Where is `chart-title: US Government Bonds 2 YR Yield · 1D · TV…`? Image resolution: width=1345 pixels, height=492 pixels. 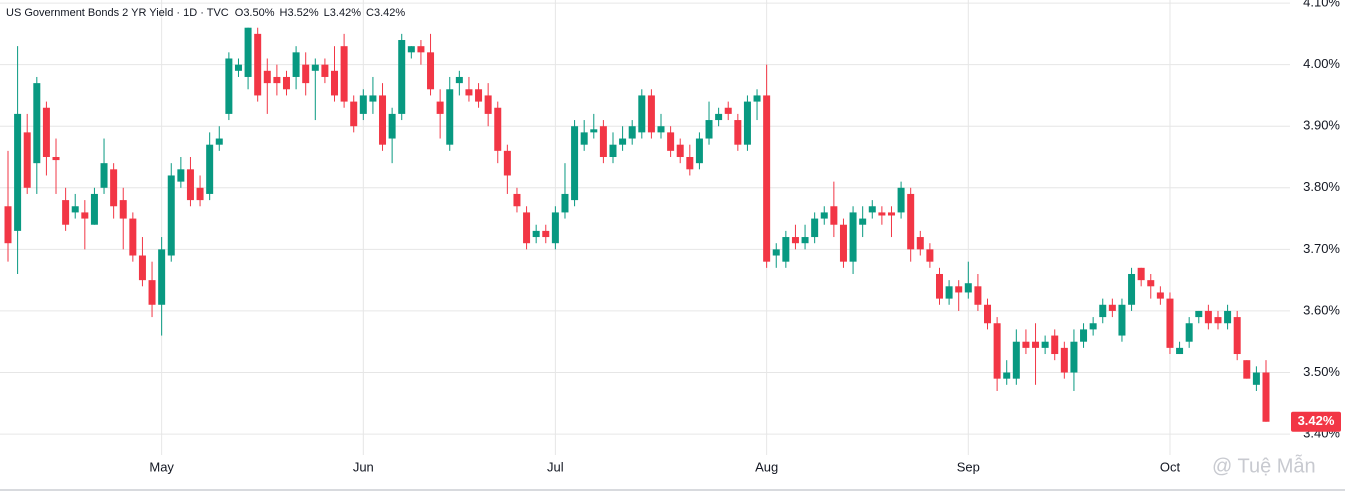 chart-title: US Government Bonds 2 YR Yield · 1D · TV… is located at coordinates (117, 13).